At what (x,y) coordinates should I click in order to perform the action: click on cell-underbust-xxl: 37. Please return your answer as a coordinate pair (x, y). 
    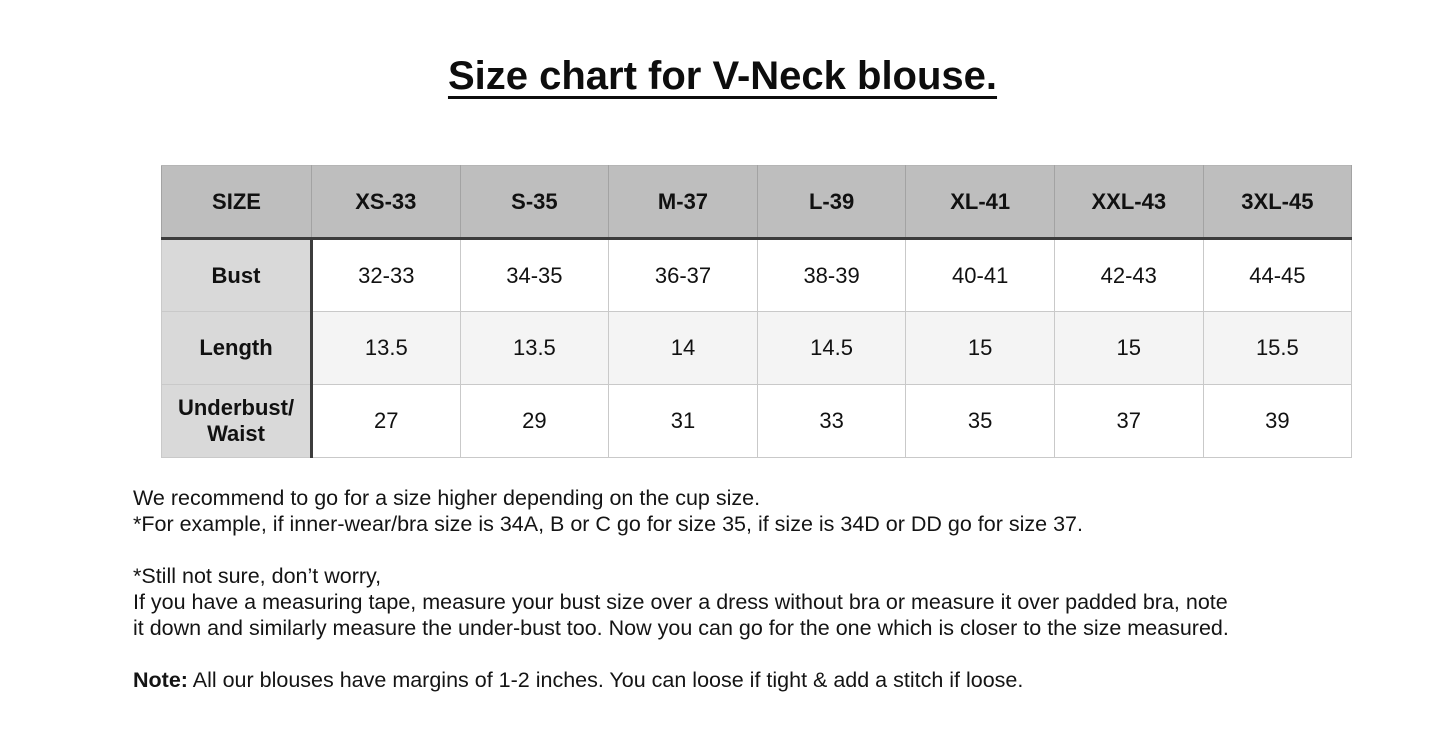
    Looking at the image, I should click on (1128, 421).